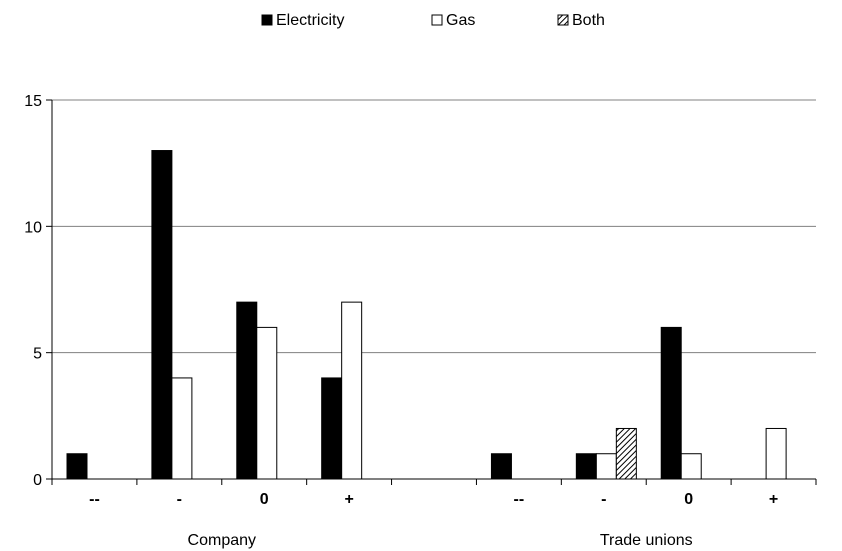  What do you see at coordinates (310, 20) in the screenshot?
I see `legend-label-electricity: Electricity` at bounding box center [310, 20].